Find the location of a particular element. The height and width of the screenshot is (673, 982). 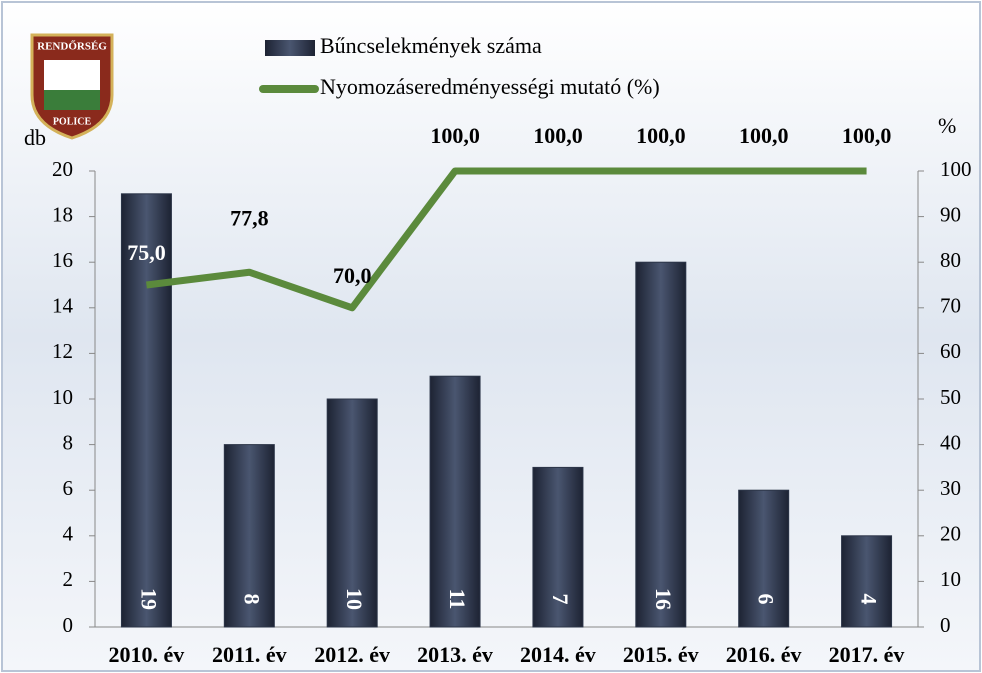

y-tick-label: 0 is located at coordinates (68, 625).